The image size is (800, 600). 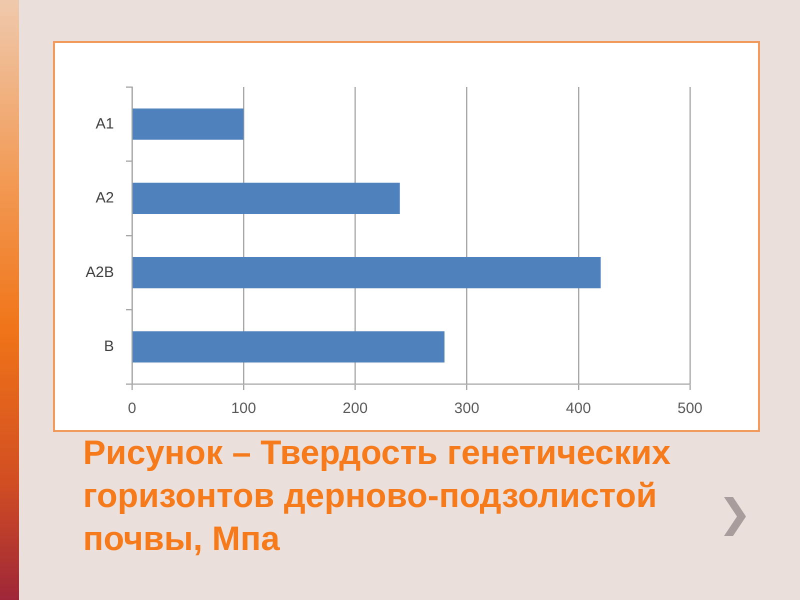 What do you see at coordinates (100, 272) in the screenshot?
I see `y-tick-label: A2B` at bounding box center [100, 272].